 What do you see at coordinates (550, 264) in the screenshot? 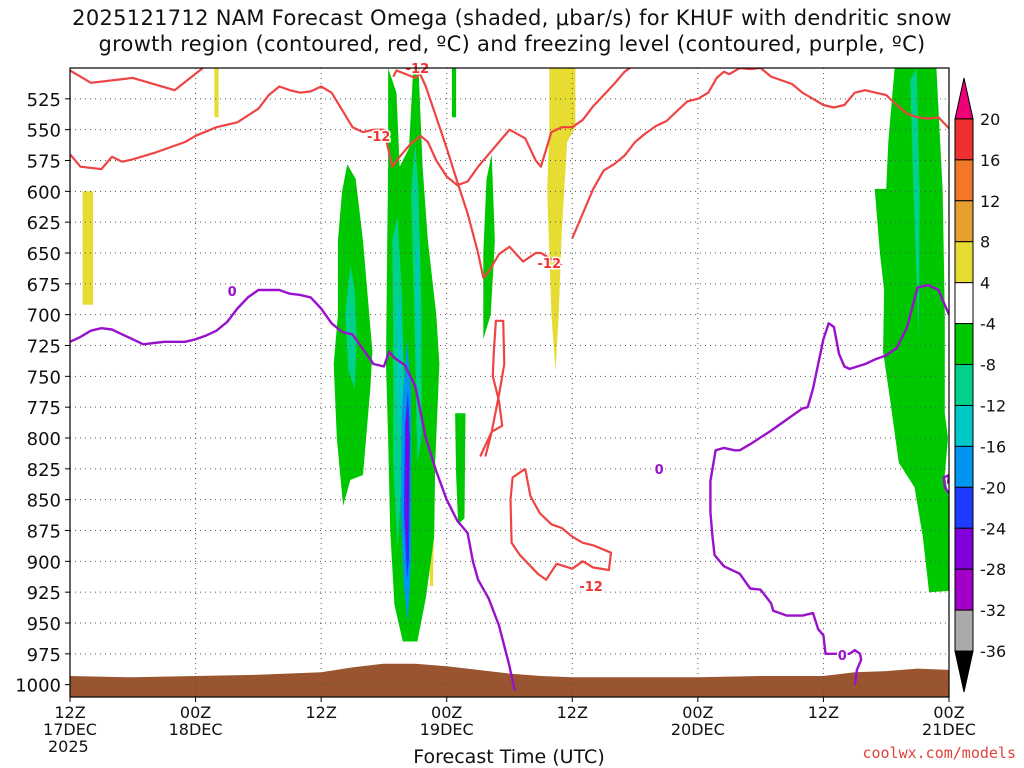
I see `dgz-label-2: -12` at bounding box center [550, 264].